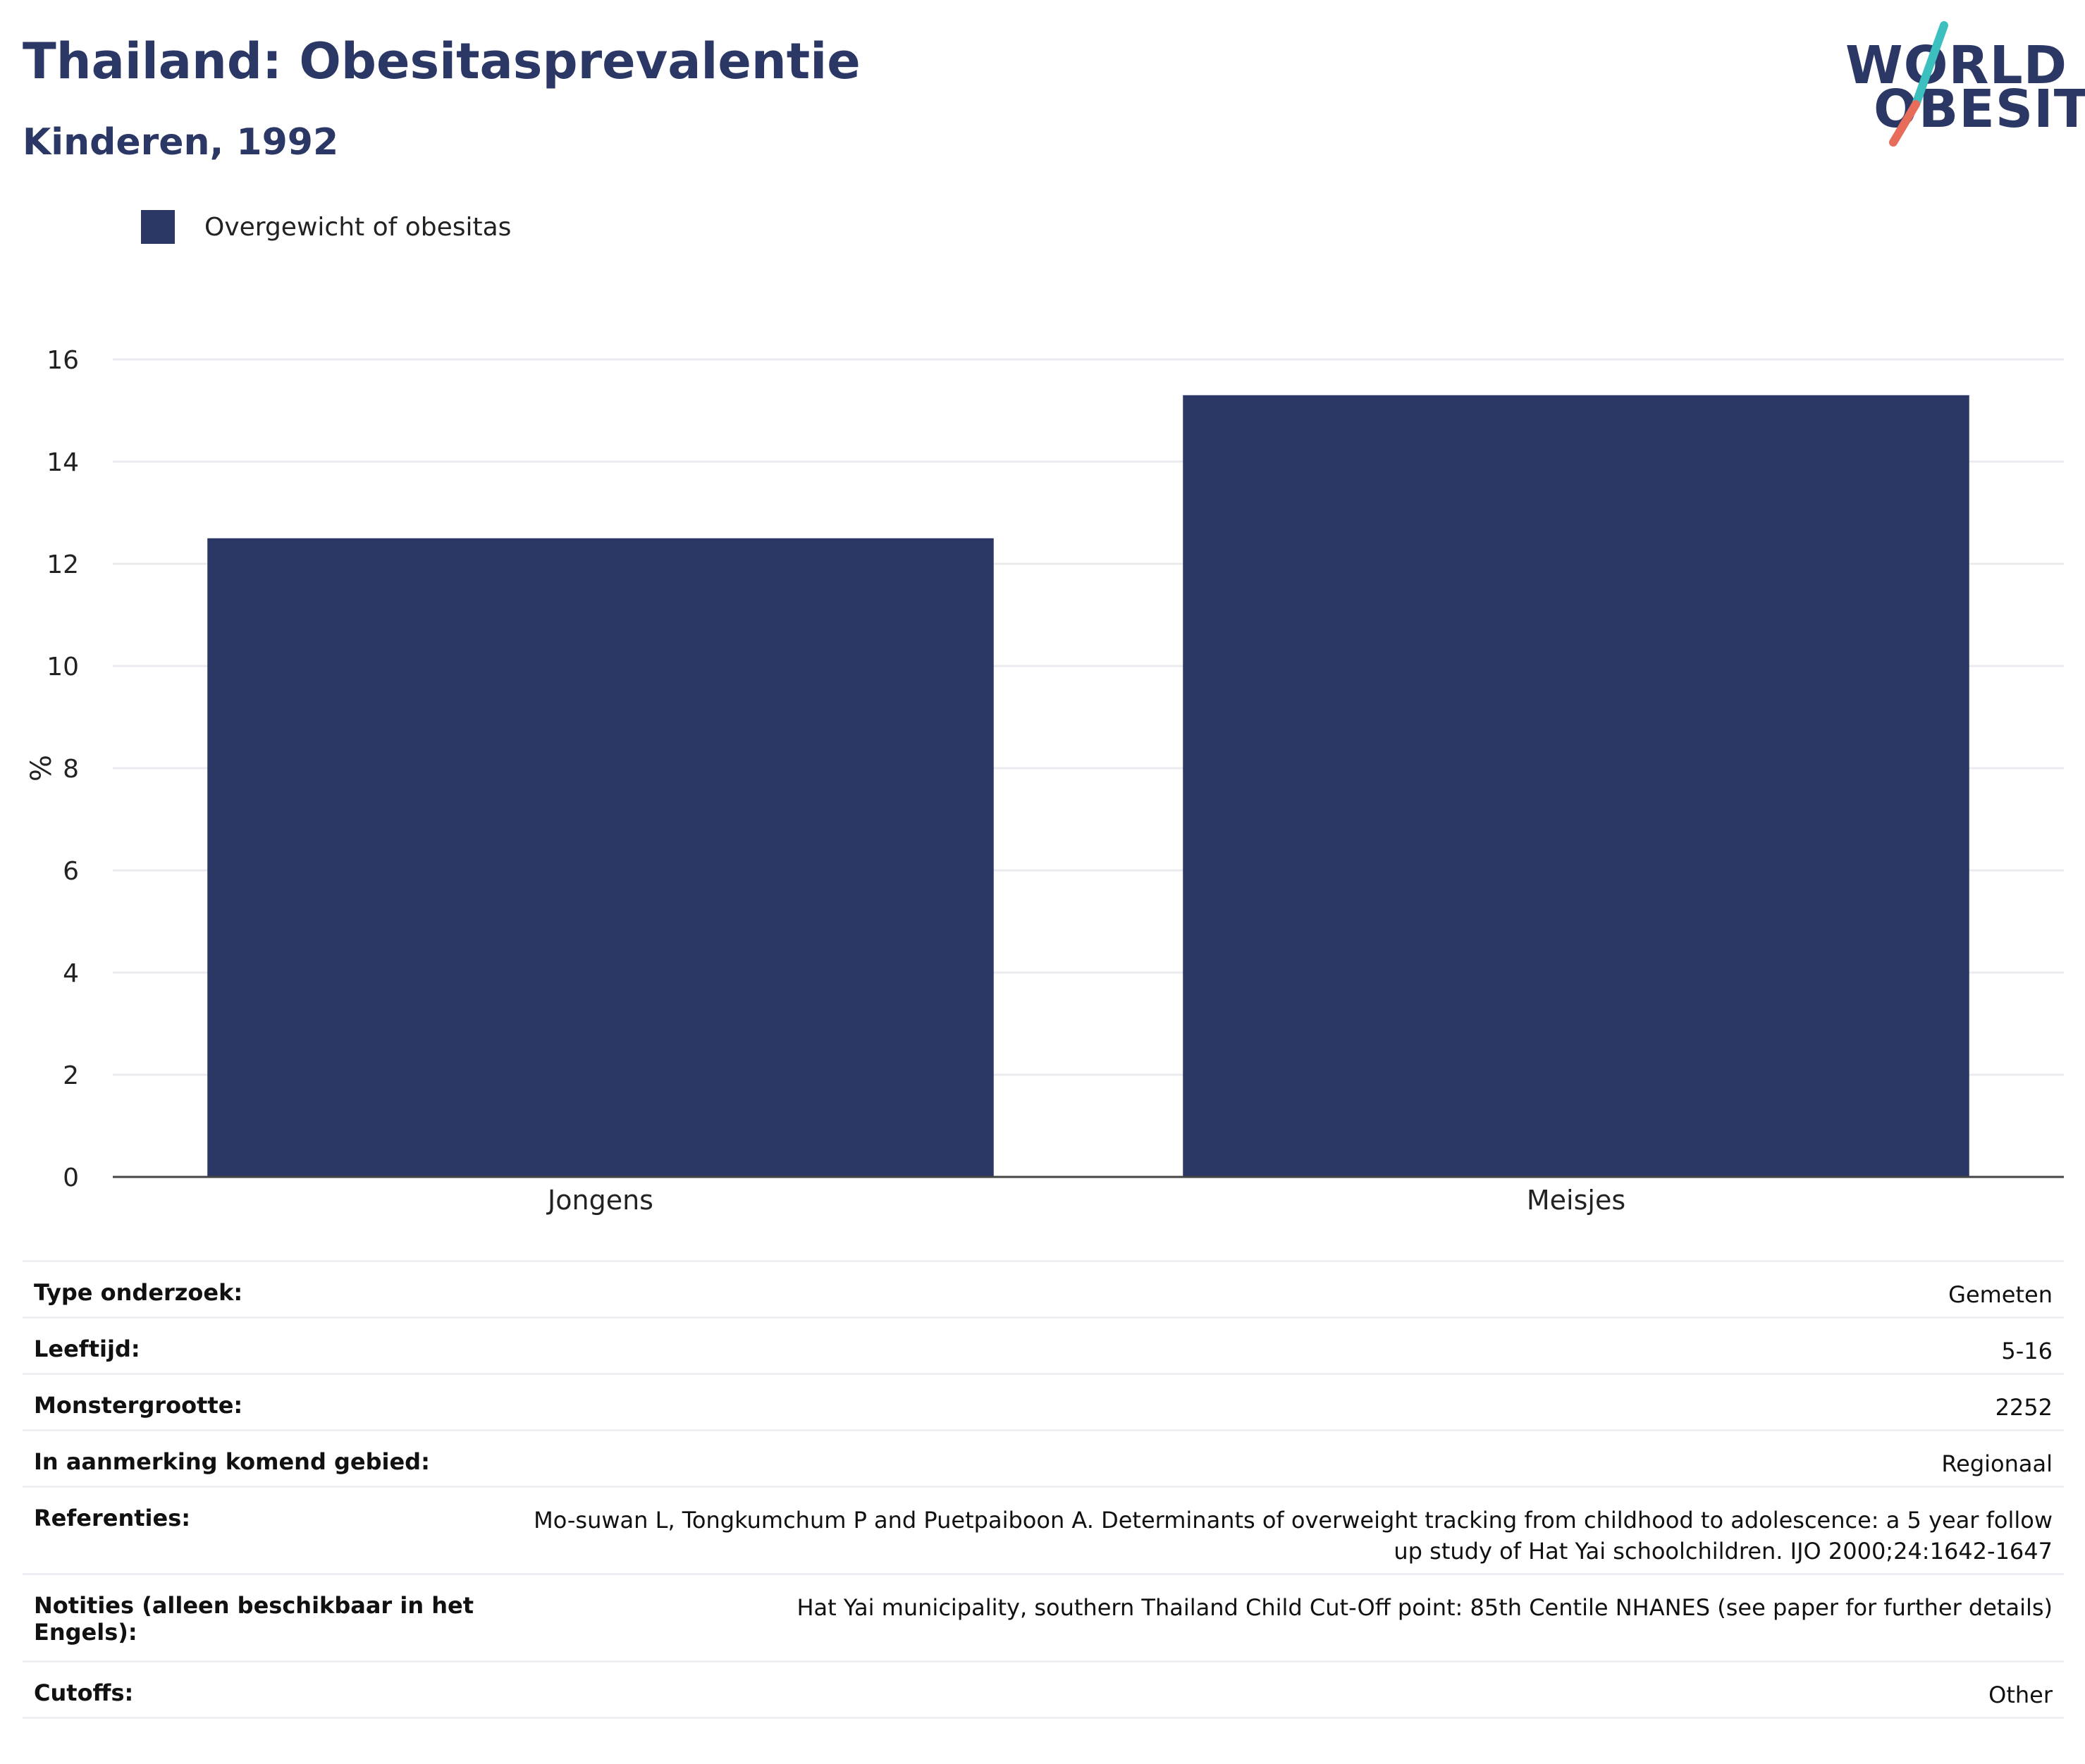 The width and height of the screenshot is (2085, 1764). Describe the element at coordinates (63, 462) in the screenshot. I see `y-tick-label: 14` at that location.